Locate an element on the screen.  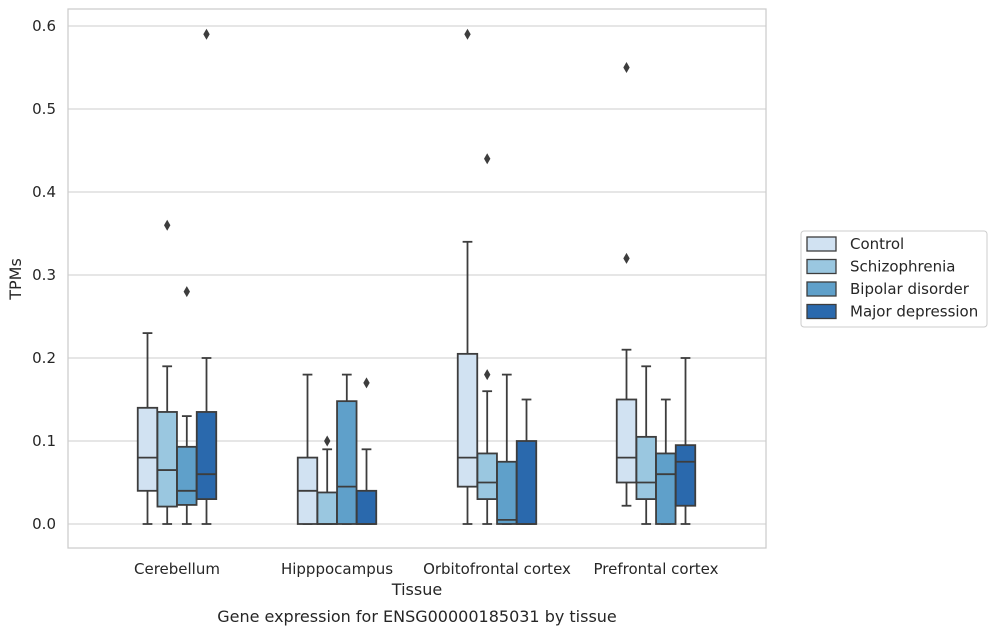
y-axis-title: TPMs is located at coordinates (15, 279).